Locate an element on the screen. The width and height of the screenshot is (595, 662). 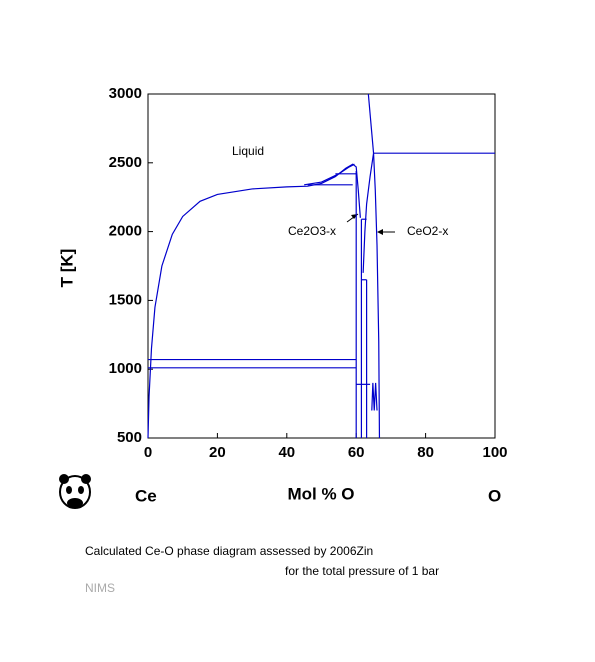
y-tick-label: 1500 is located at coordinates (125, 299).